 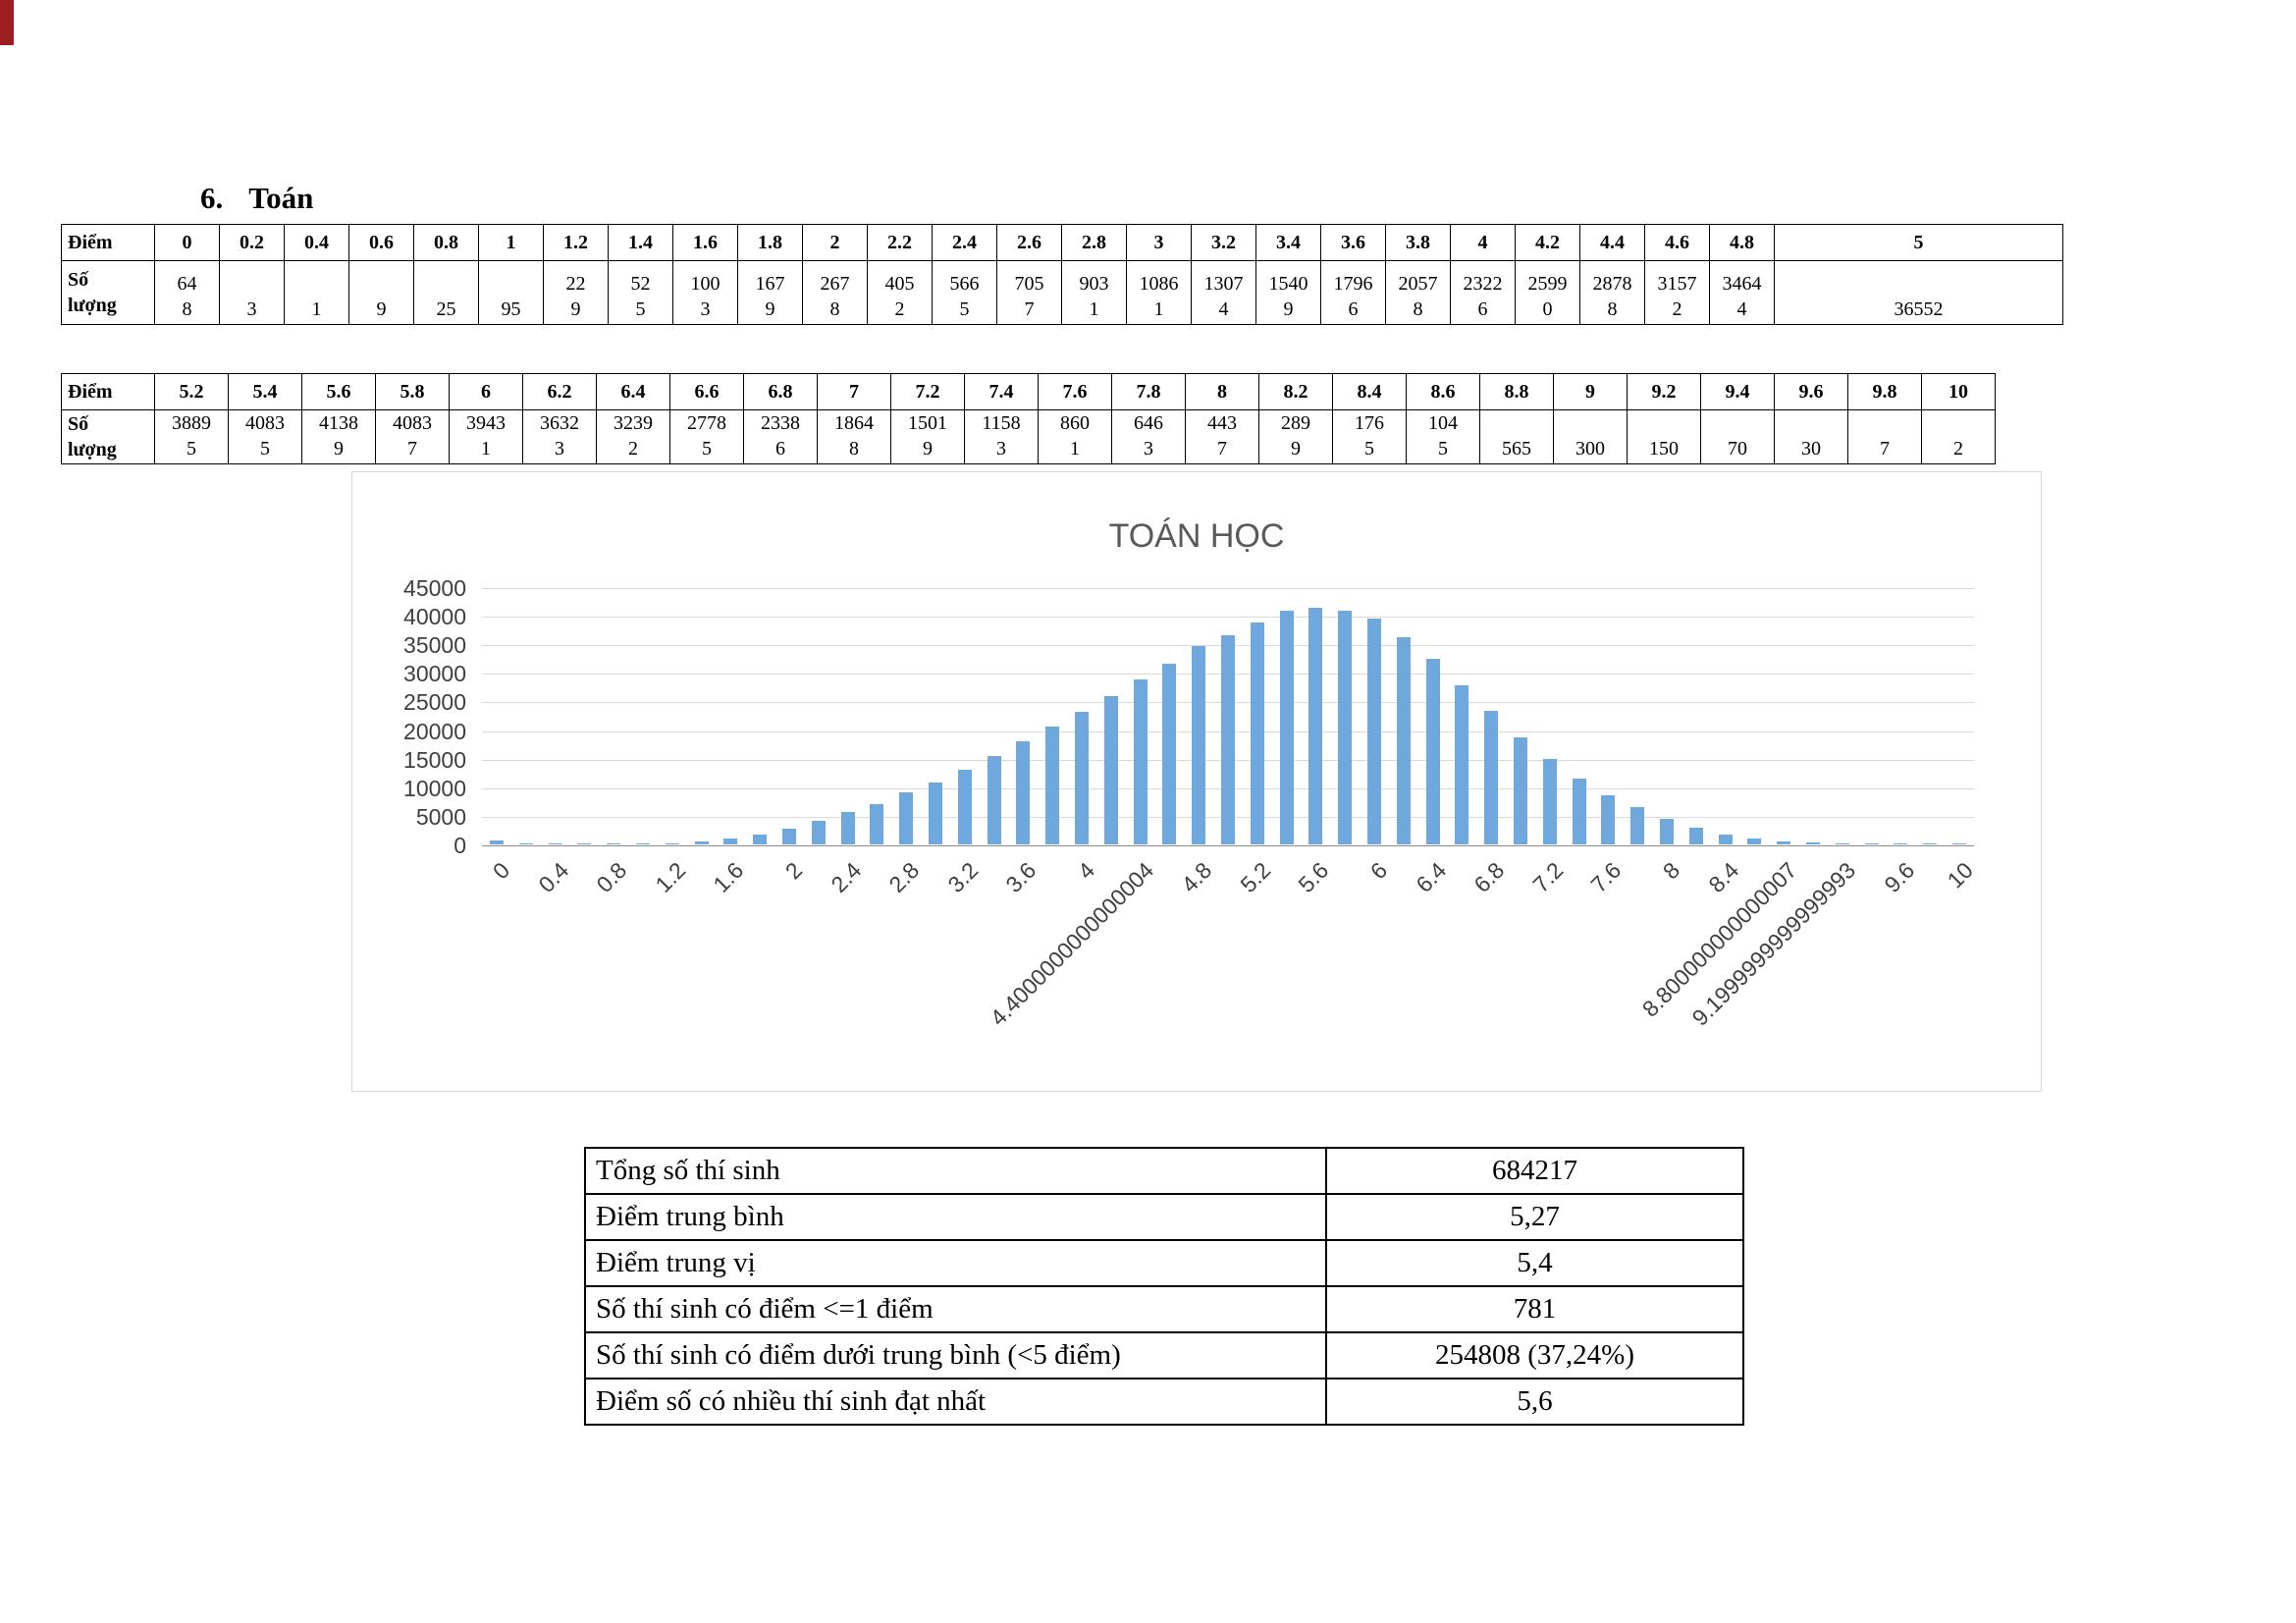 I want to click on score-cell: 7.6, so click(x=1075, y=392).